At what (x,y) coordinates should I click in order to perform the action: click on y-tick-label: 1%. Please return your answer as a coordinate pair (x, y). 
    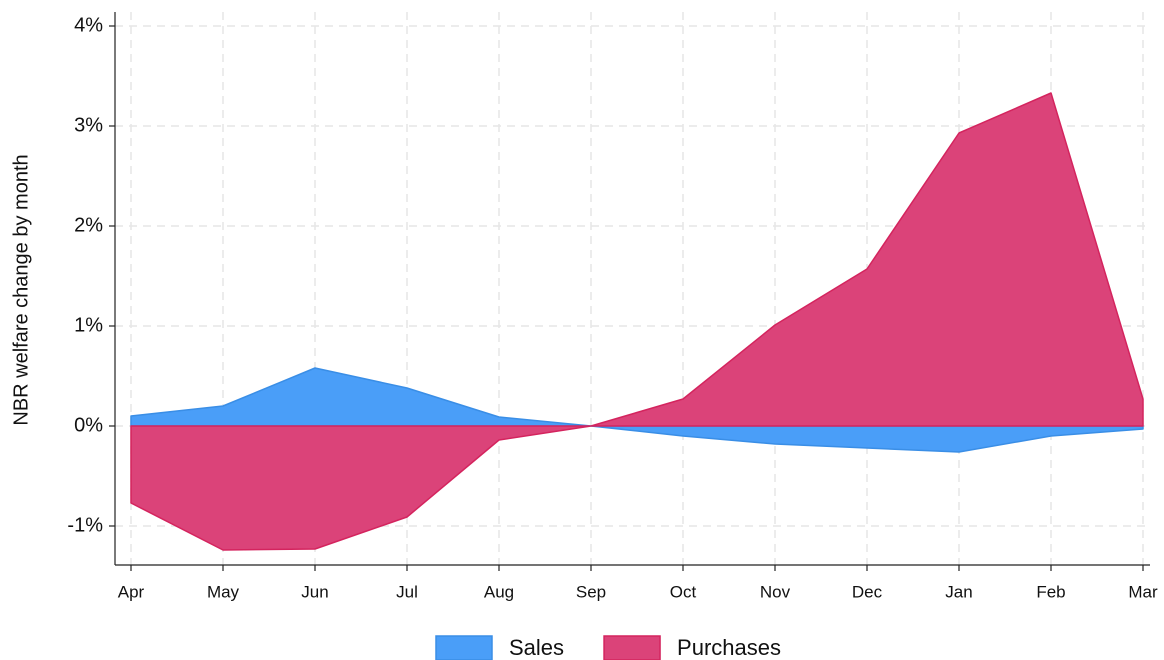
    Looking at the image, I should click on (88, 325).